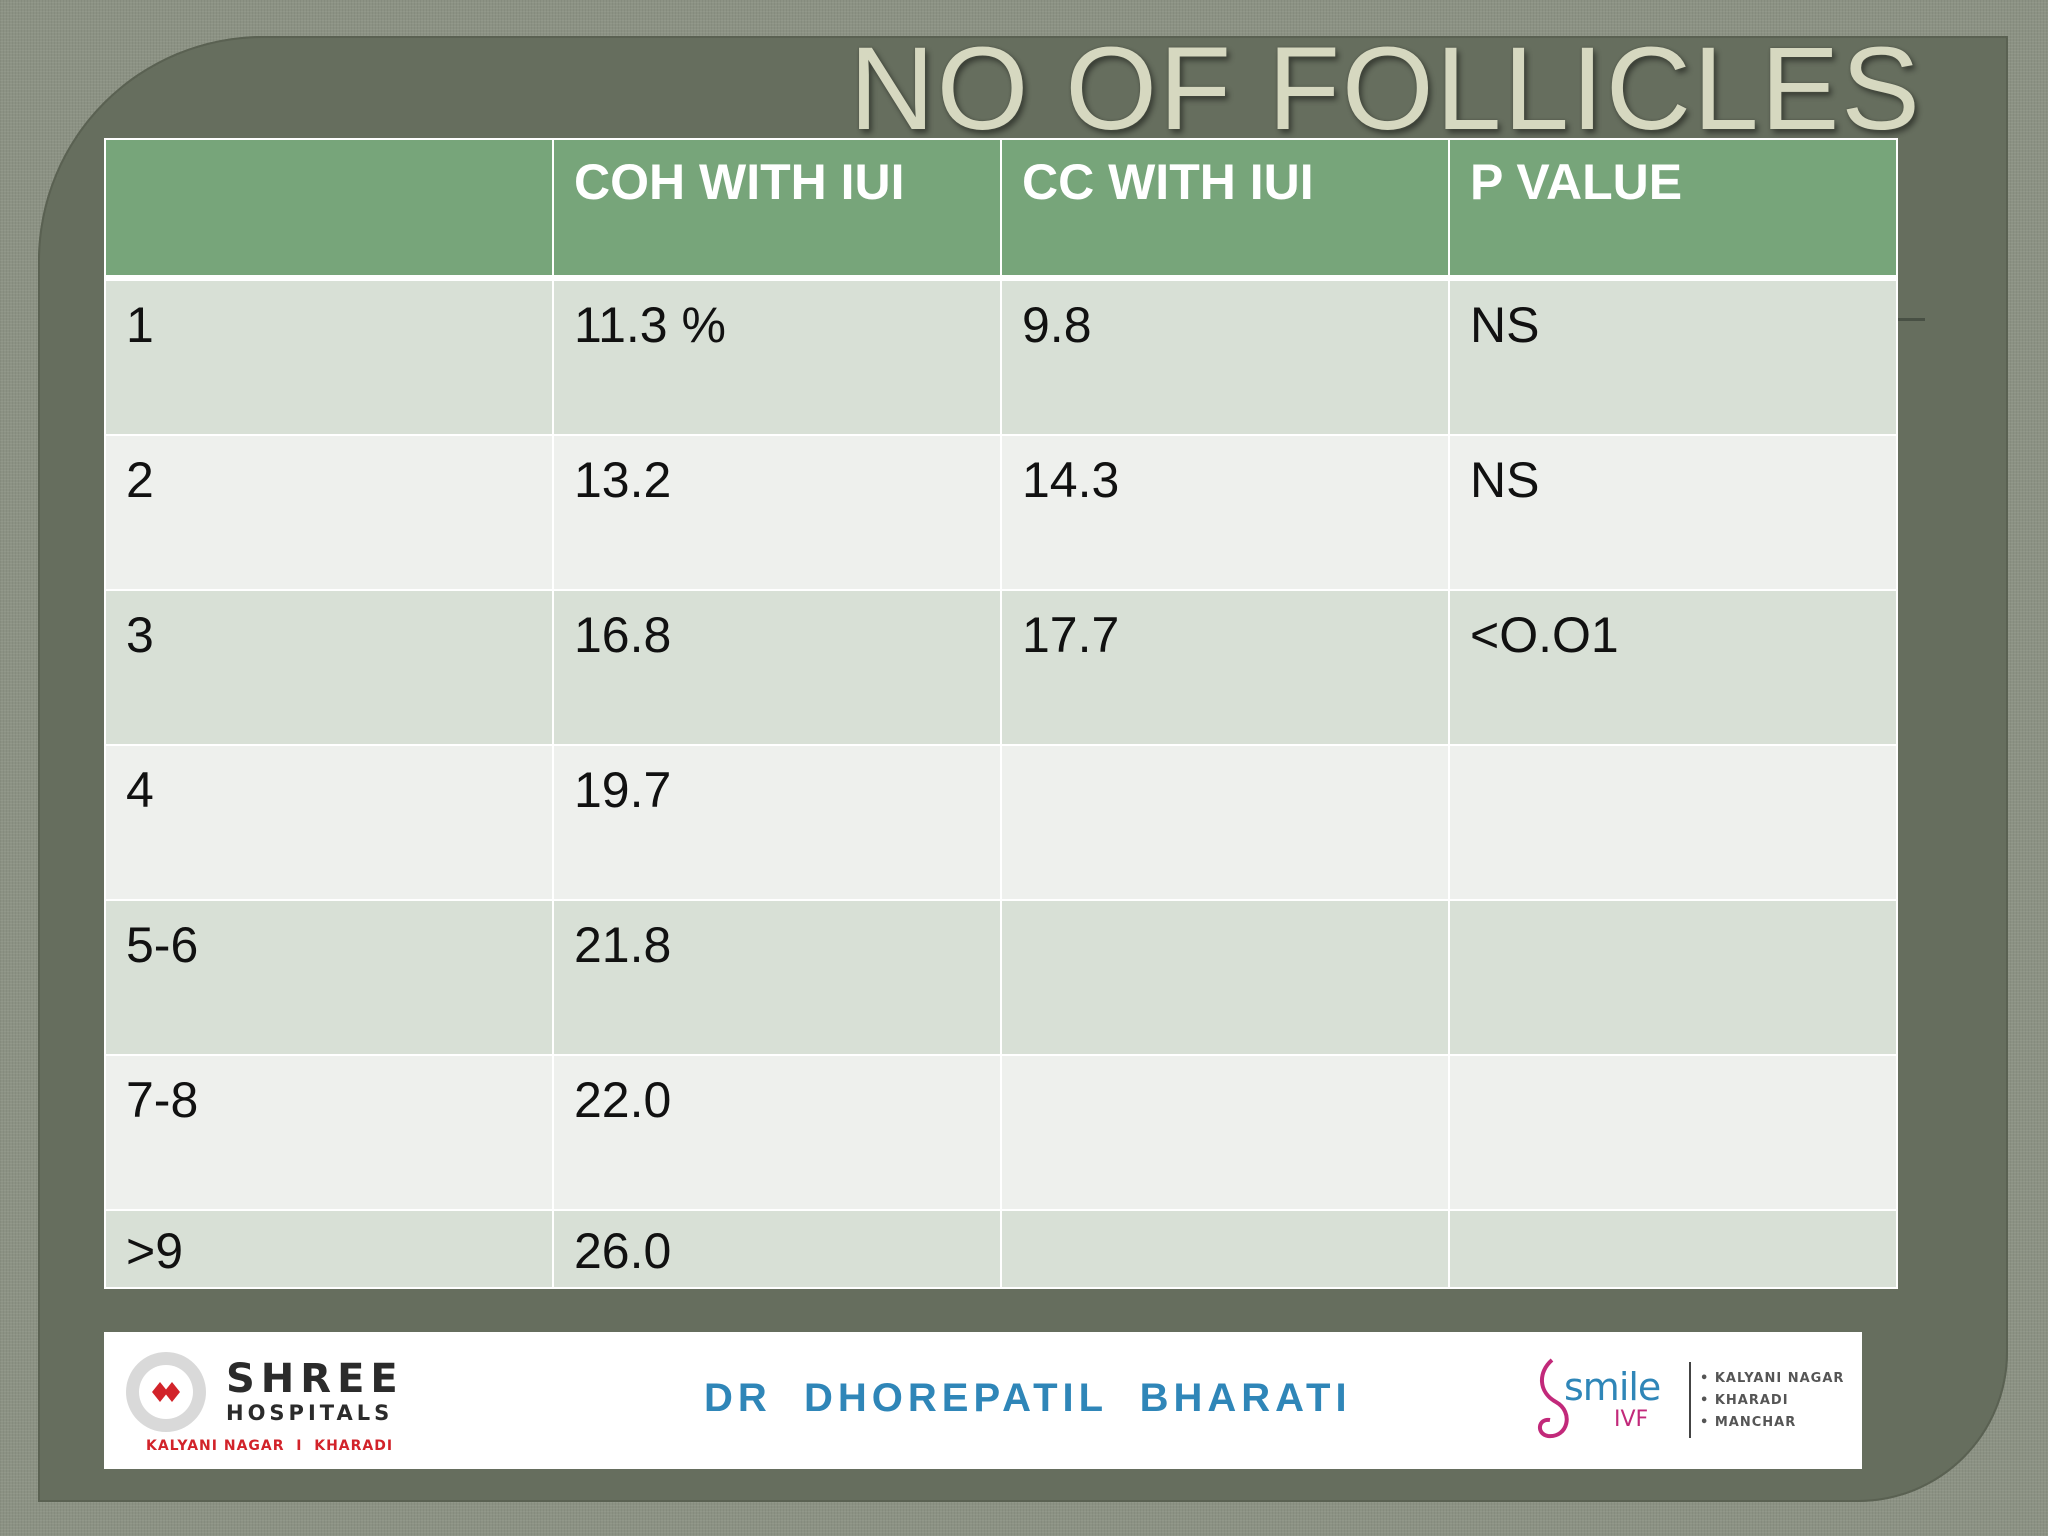 The image size is (2048, 1536). I want to click on table-cell: 4, so click(329, 822).